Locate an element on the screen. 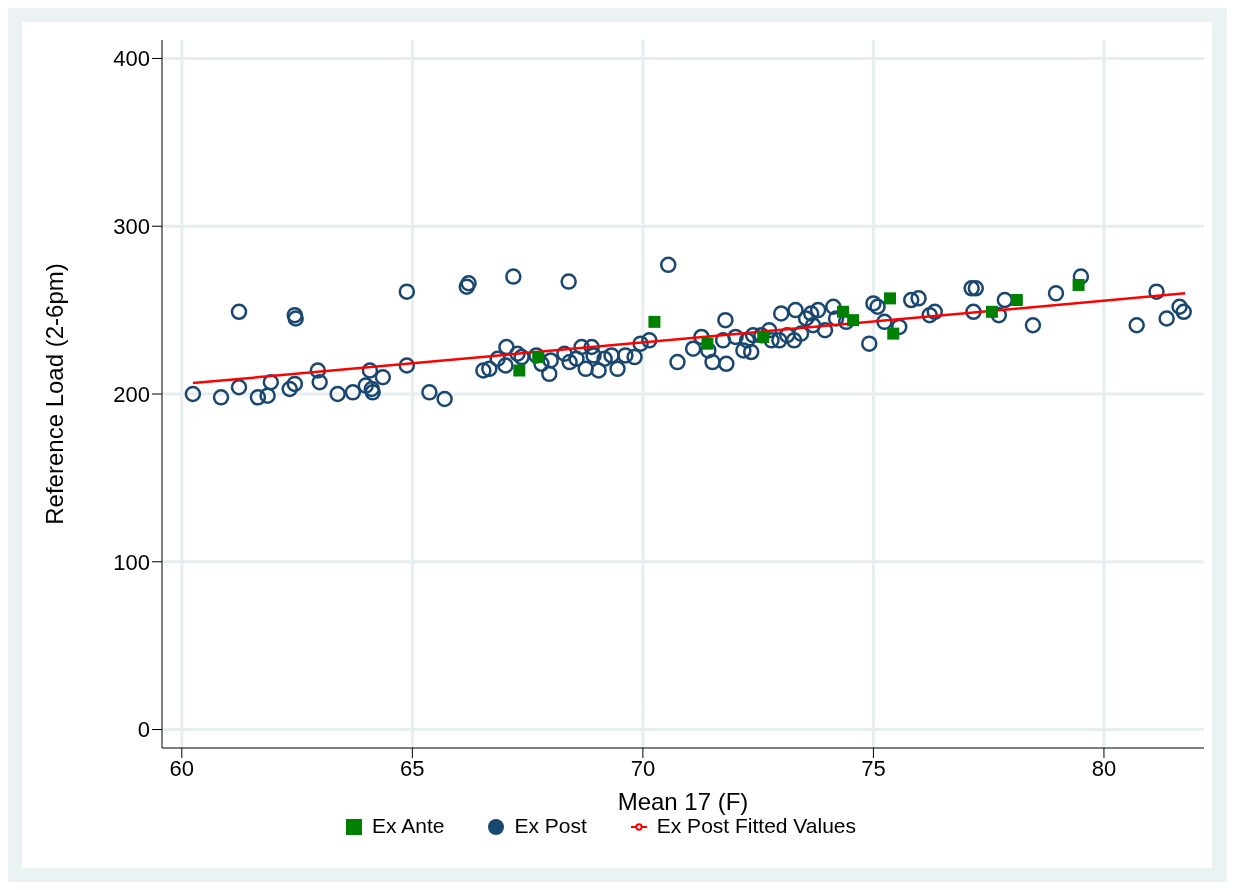 The width and height of the screenshot is (1235, 890). x-tick-label: 70 is located at coordinates (643, 768).